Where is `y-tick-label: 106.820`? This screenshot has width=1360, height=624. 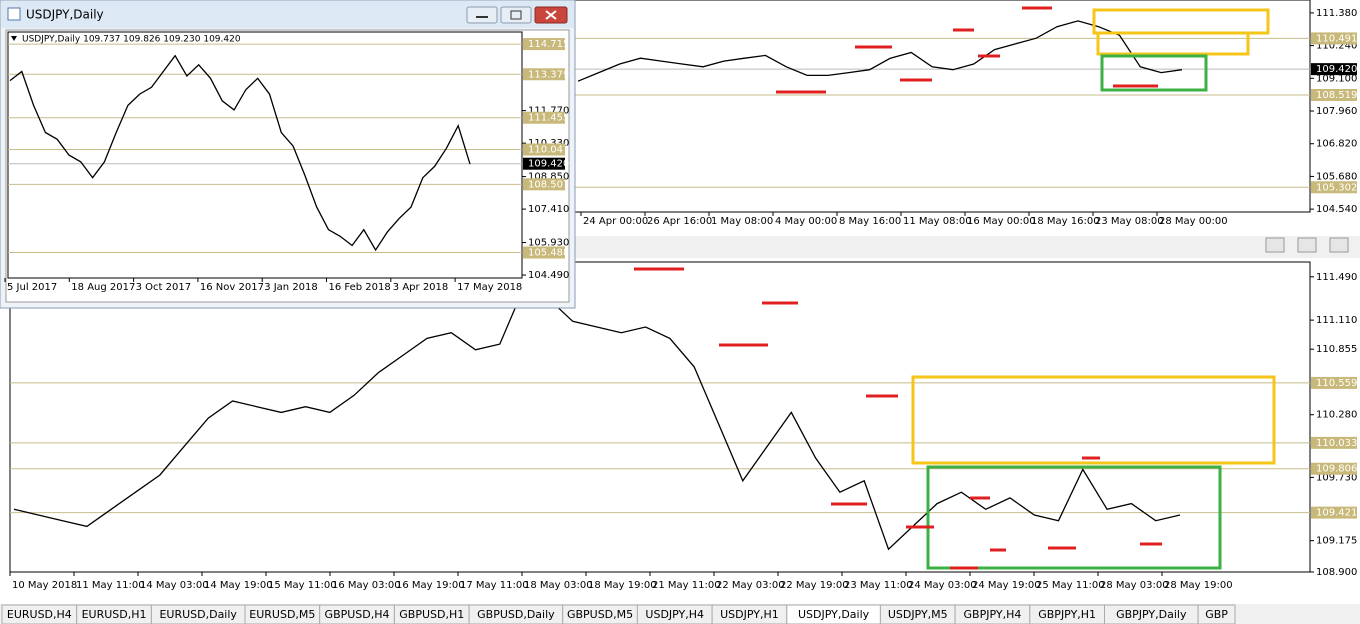 y-tick-label: 106.820 is located at coordinates (1336, 144).